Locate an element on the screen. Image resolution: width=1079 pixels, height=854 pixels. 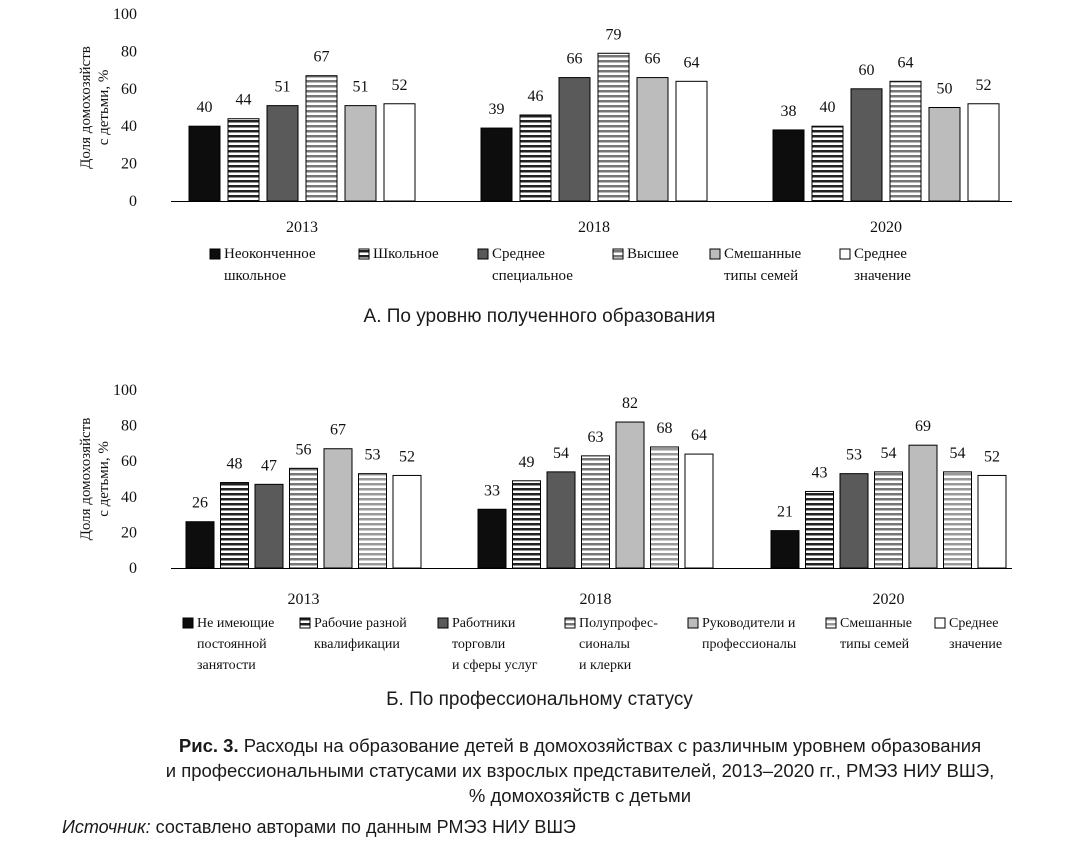
panel-a-data-label-2013-среднее-значение: 52 is located at coordinates (400, 85).